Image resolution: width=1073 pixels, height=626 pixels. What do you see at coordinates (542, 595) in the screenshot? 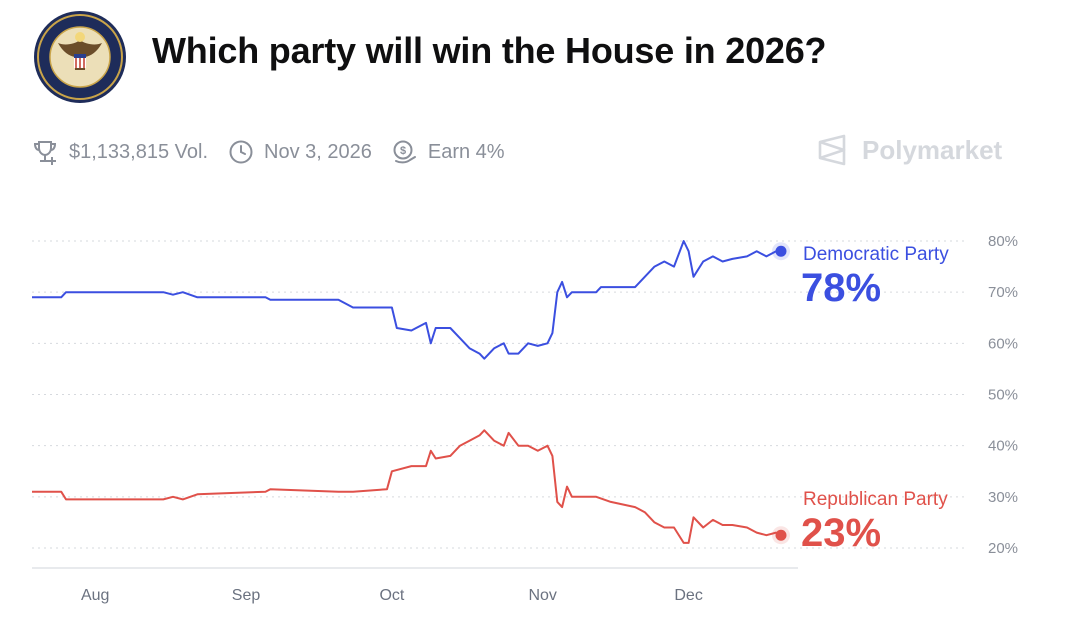
I see `x-tick-label: Nov` at bounding box center [542, 595].